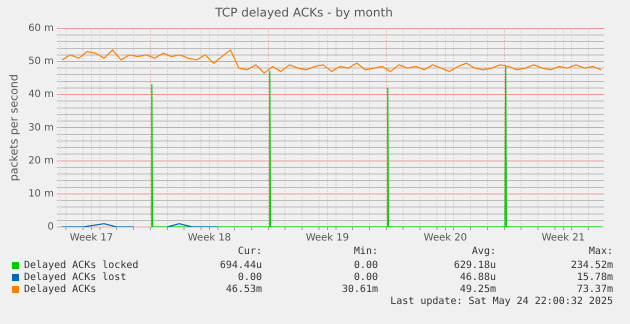  What do you see at coordinates (75, 277) in the screenshot?
I see `legend-label: Delayed ACKs lost` at bounding box center [75, 277].